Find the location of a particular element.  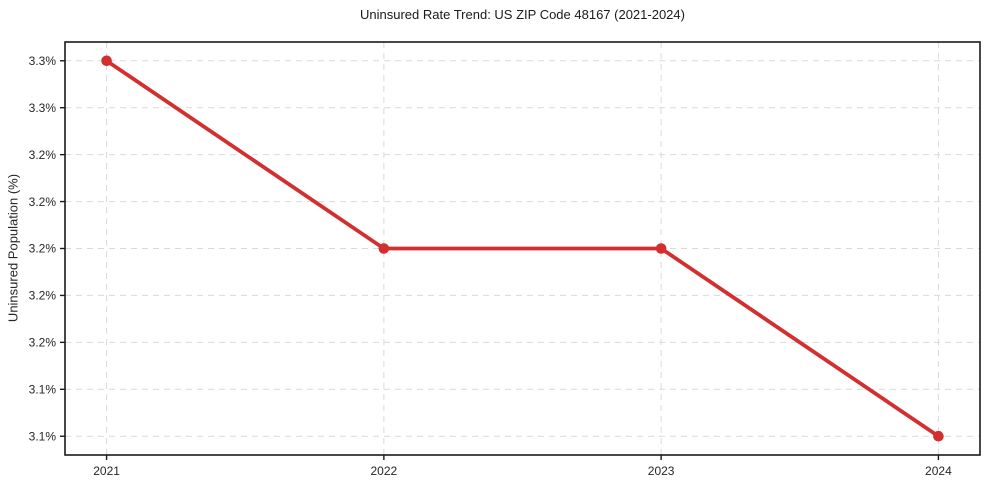

x-tick-label: 2024 is located at coordinates (938, 471).